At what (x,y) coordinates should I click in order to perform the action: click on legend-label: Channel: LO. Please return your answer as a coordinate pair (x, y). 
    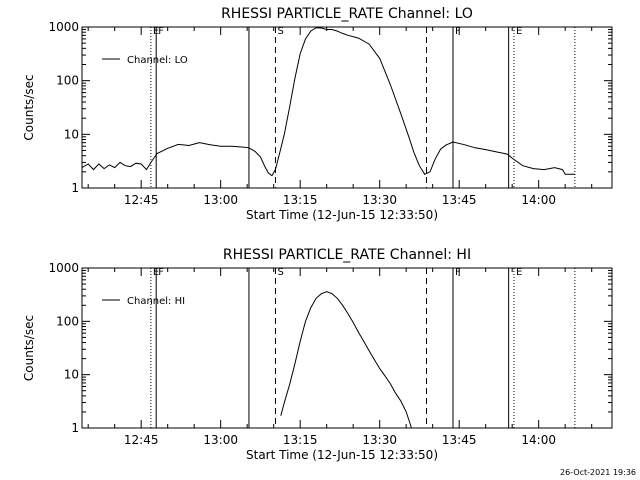
    Looking at the image, I should click on (157, 60).